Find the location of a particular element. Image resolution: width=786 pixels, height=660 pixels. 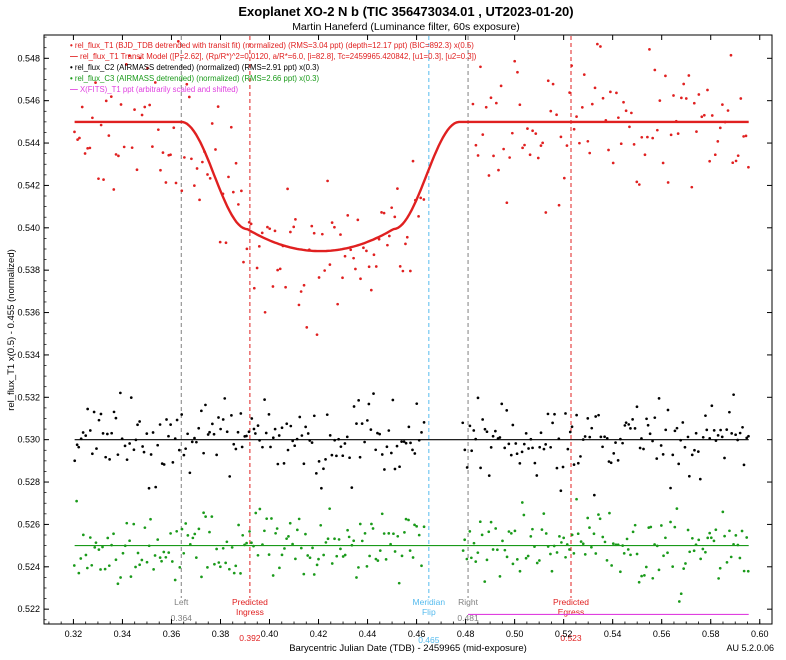

x-tick-label: 0.58 is located at coordinates (711, 634).